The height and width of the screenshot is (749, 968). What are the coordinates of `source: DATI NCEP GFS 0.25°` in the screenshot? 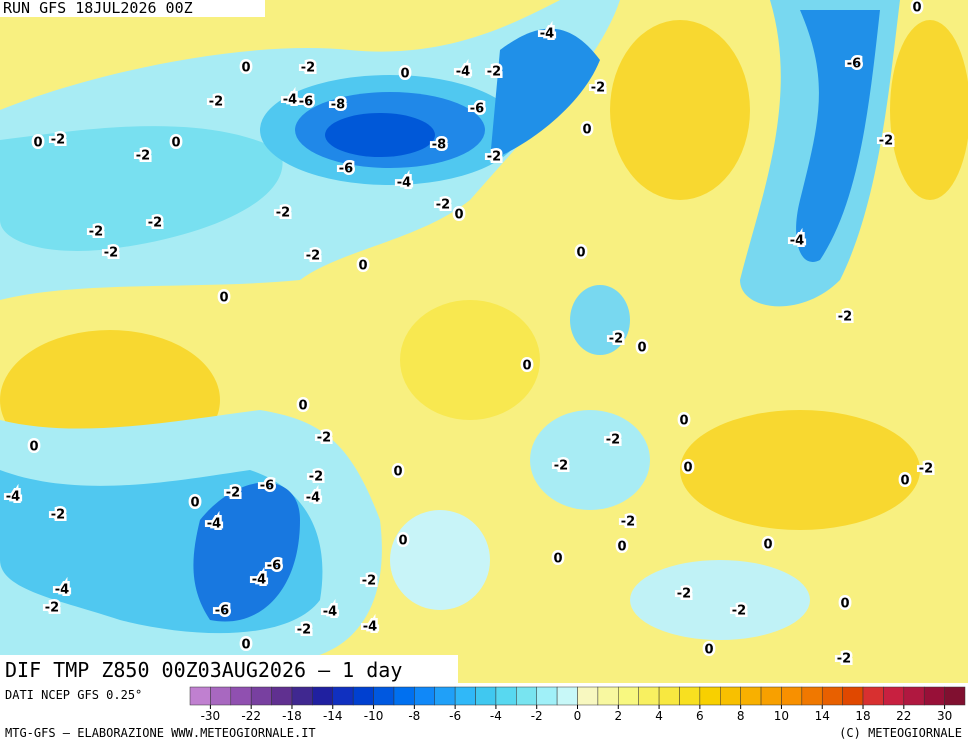 It's located at (73, 695).